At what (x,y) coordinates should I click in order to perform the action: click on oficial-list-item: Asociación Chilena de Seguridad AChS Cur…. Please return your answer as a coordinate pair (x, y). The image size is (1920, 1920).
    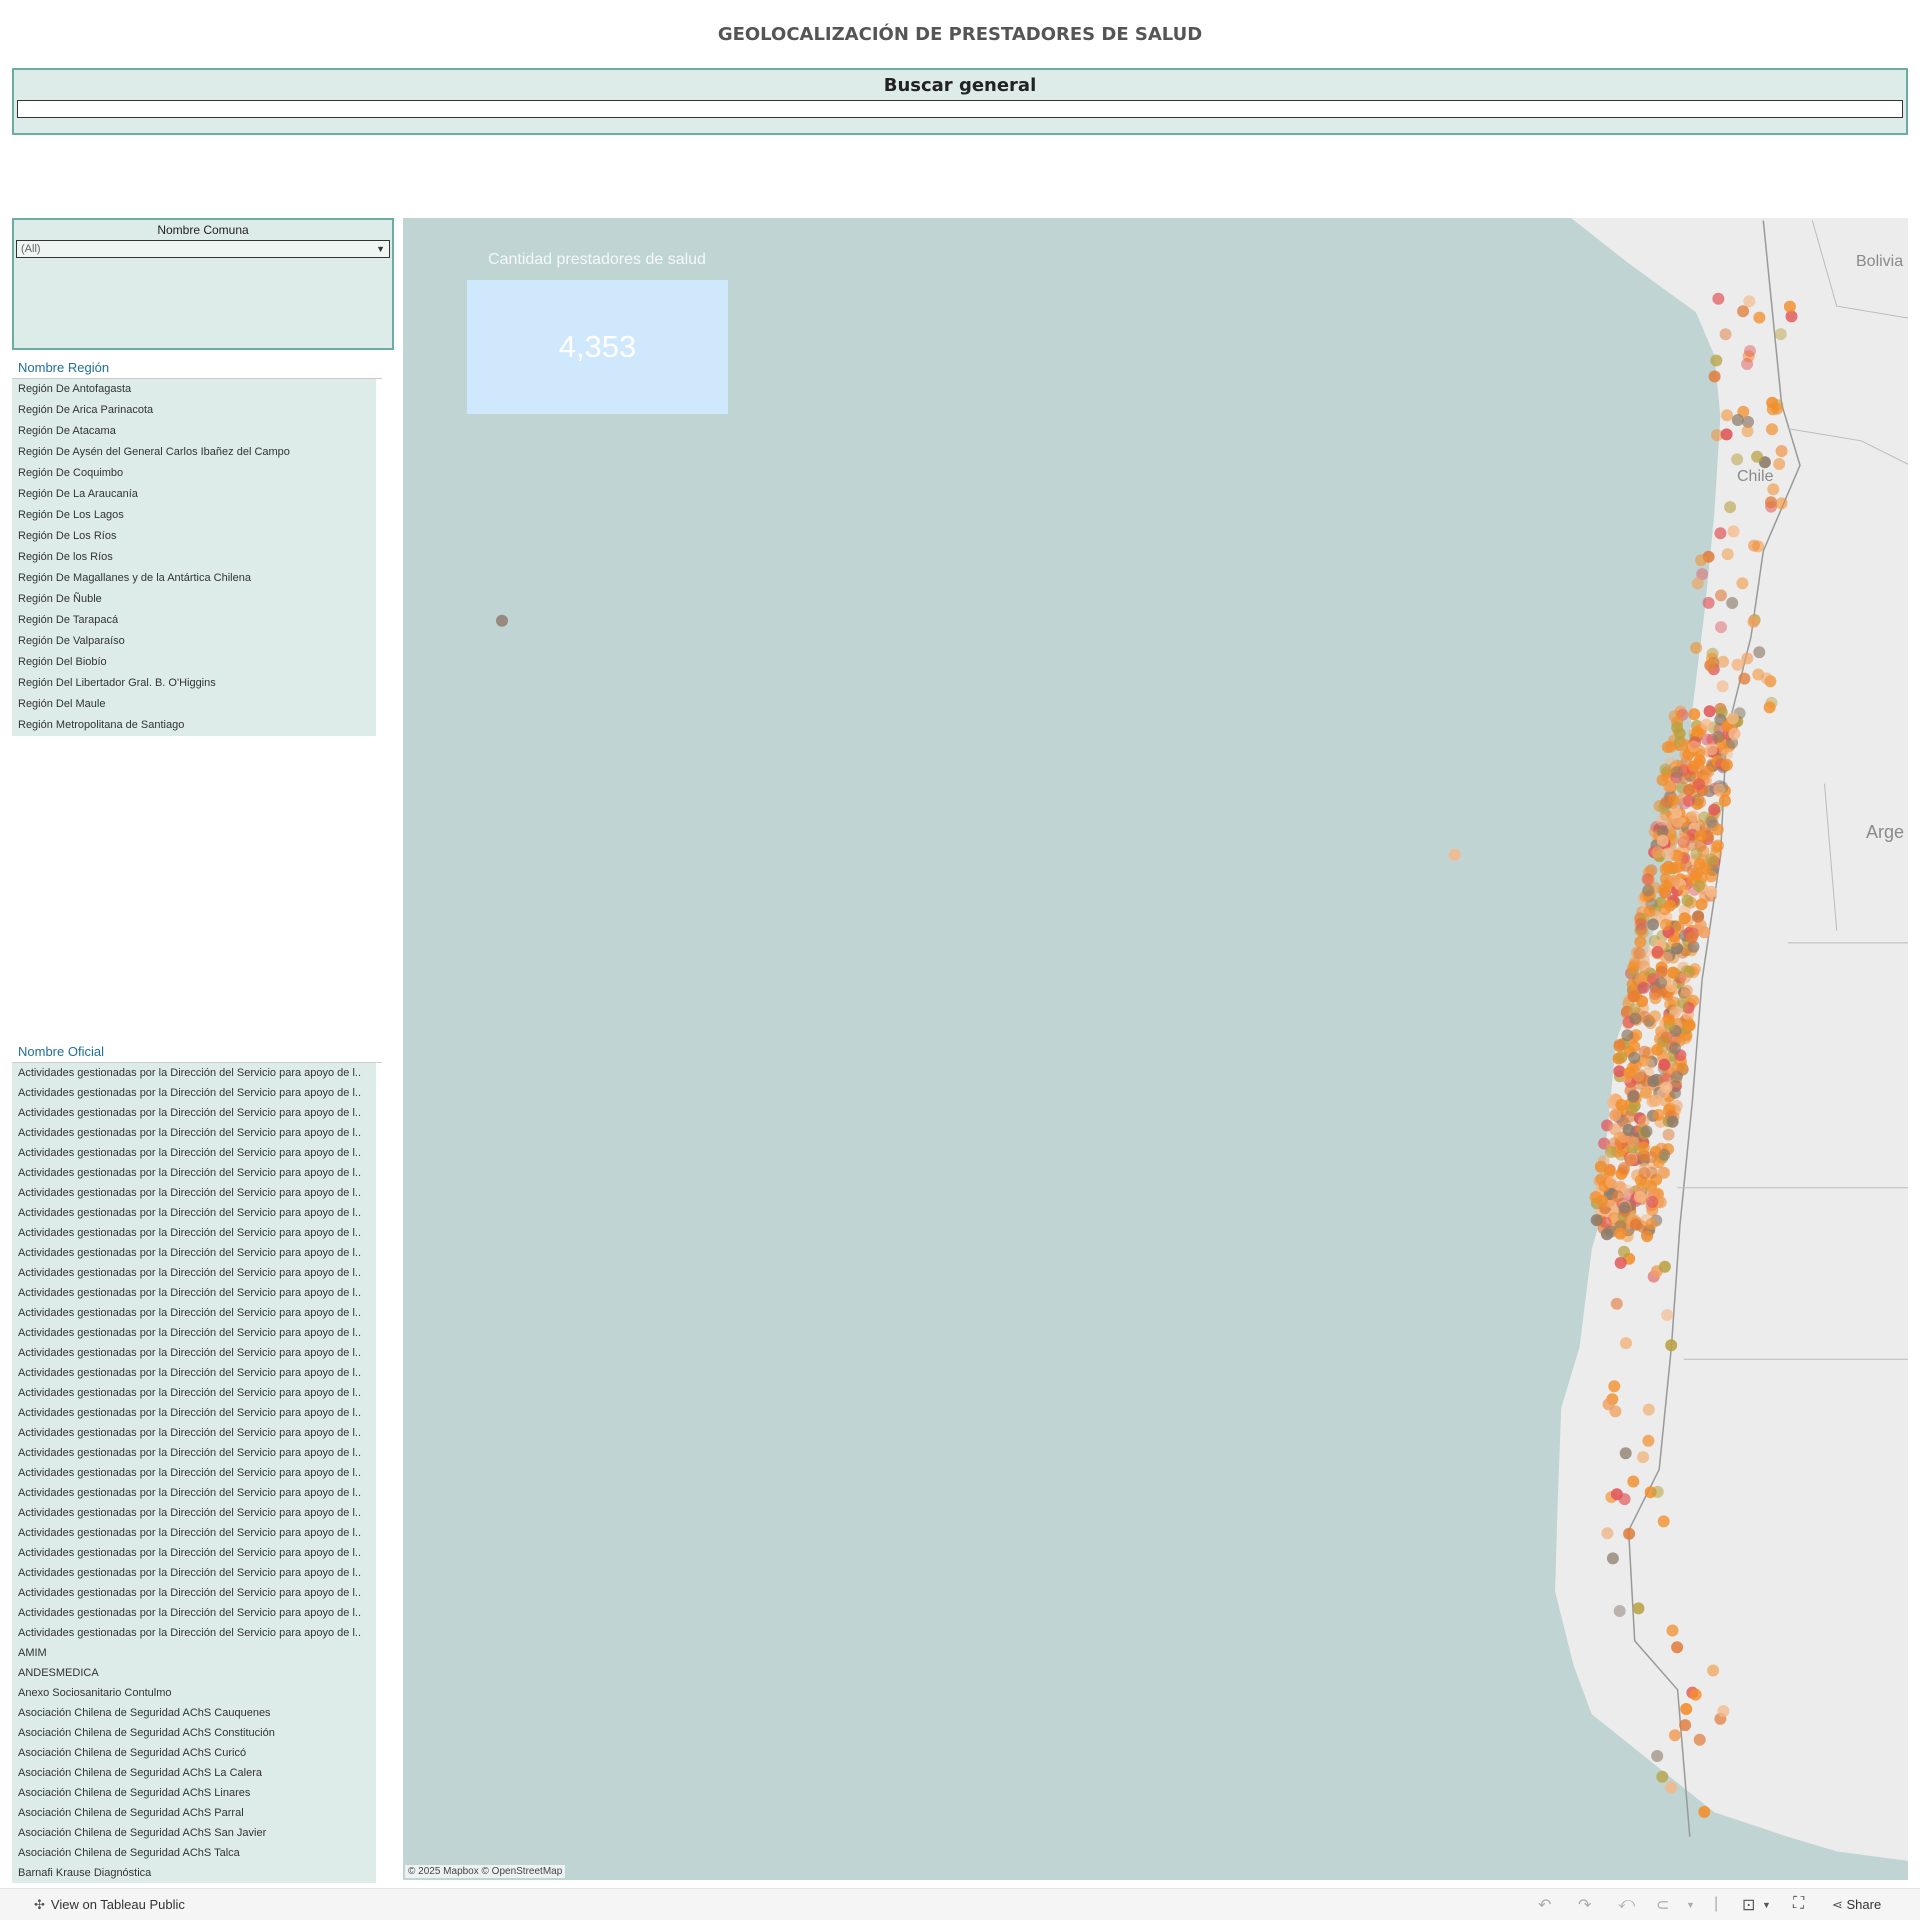
    Looking at the image, I should click on (194, 1753).